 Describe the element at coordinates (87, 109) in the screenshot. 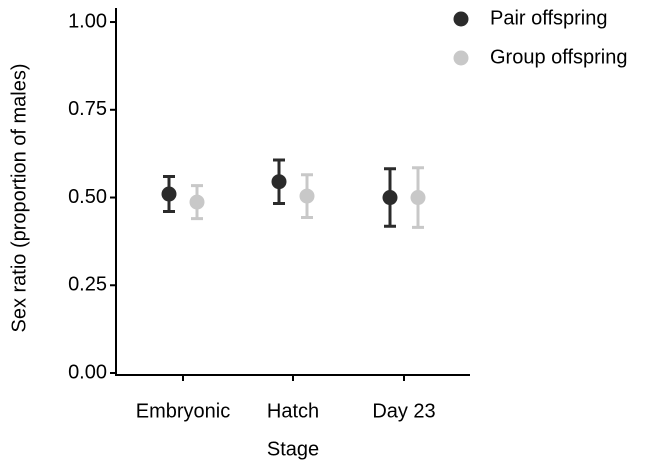

I see `y-tick-label: 0.75` at that location.